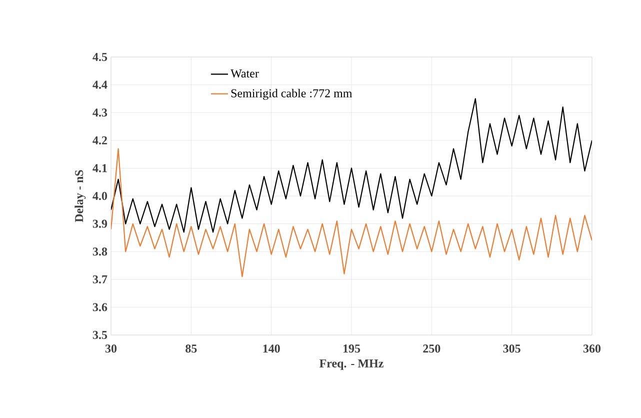  What do you see at coordinates (351, 348) in the screenshot?
I see `x-tick-label: 195` at bounding box center [351, 348].